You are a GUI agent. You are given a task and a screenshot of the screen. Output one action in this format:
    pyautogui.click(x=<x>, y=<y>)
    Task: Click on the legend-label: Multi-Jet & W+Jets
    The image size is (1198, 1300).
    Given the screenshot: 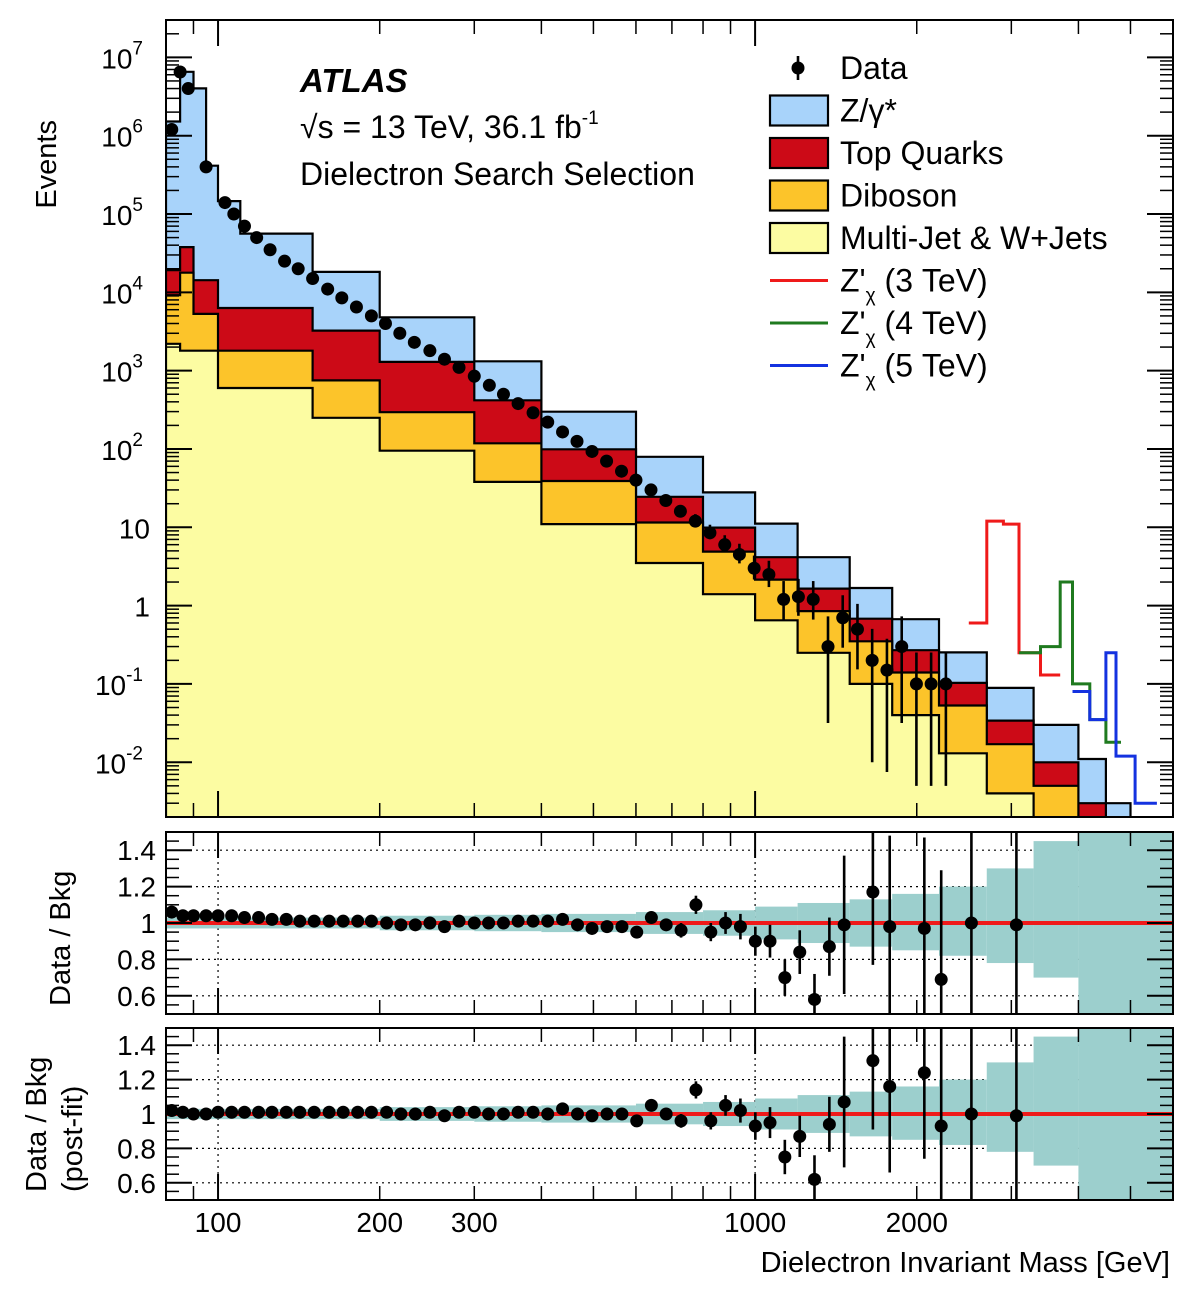 What is the action you would take?
    pyautogui.click(x=974, y=238)
    